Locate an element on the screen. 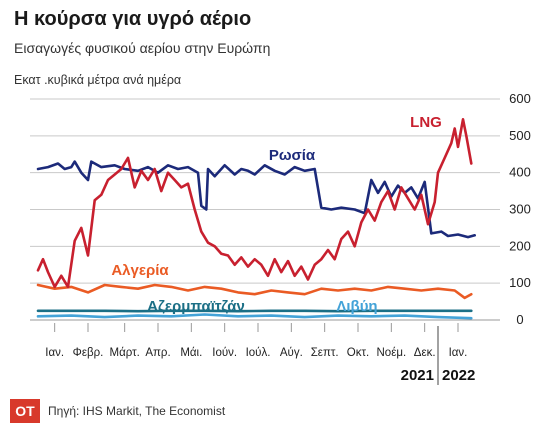 The width and height of the screenshot is (554, 438). series-label-algeria: Αλγερία is located at coordinates (140, 270).